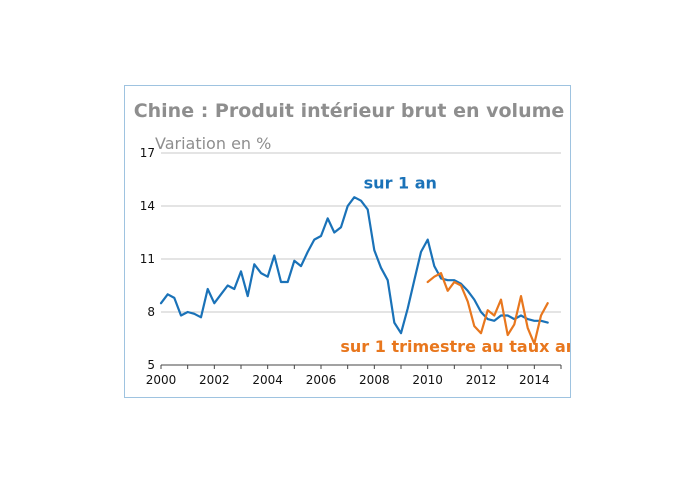 The width and height of the screenshot is (695, 483). Describe the element at coordinates (400, 182) in the screenshot. I see `series-label-1an: sur 1 an` at that location.